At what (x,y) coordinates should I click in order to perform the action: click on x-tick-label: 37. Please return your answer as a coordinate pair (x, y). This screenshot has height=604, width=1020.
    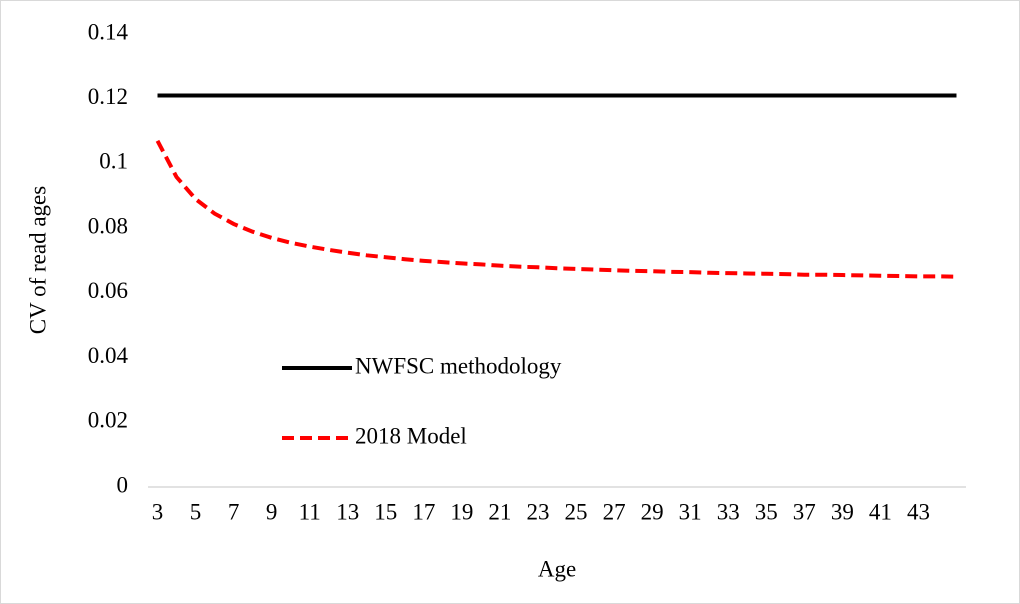
    Looking at the image, I should click on (804, 511).